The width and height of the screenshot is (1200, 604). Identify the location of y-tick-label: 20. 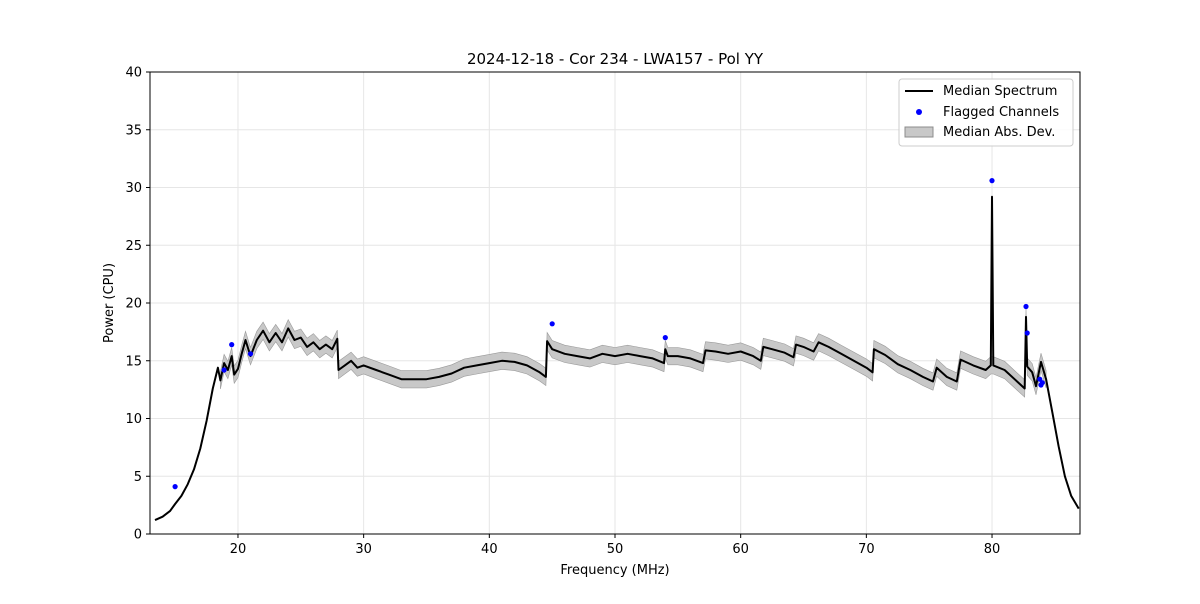
(133, 304).